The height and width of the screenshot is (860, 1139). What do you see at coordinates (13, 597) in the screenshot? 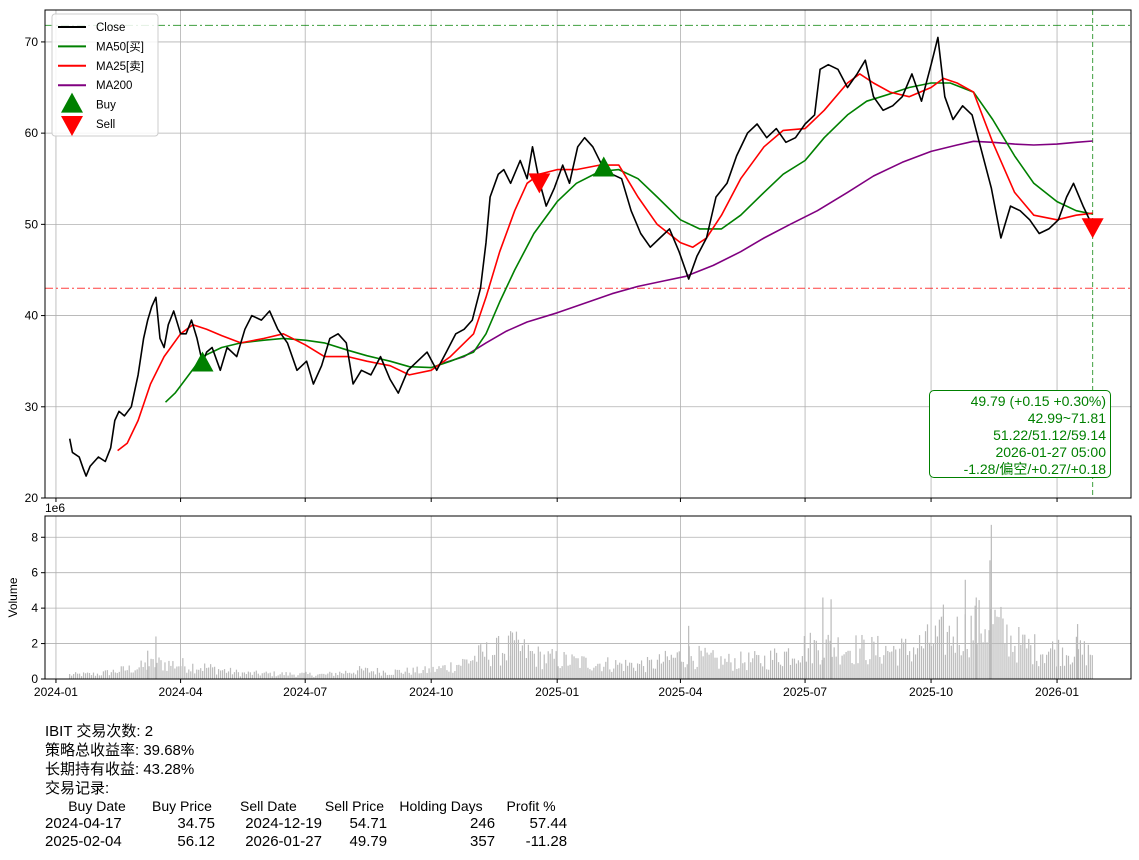
I see `volume-axis-label: Volume` at bounding box center [13, 597].